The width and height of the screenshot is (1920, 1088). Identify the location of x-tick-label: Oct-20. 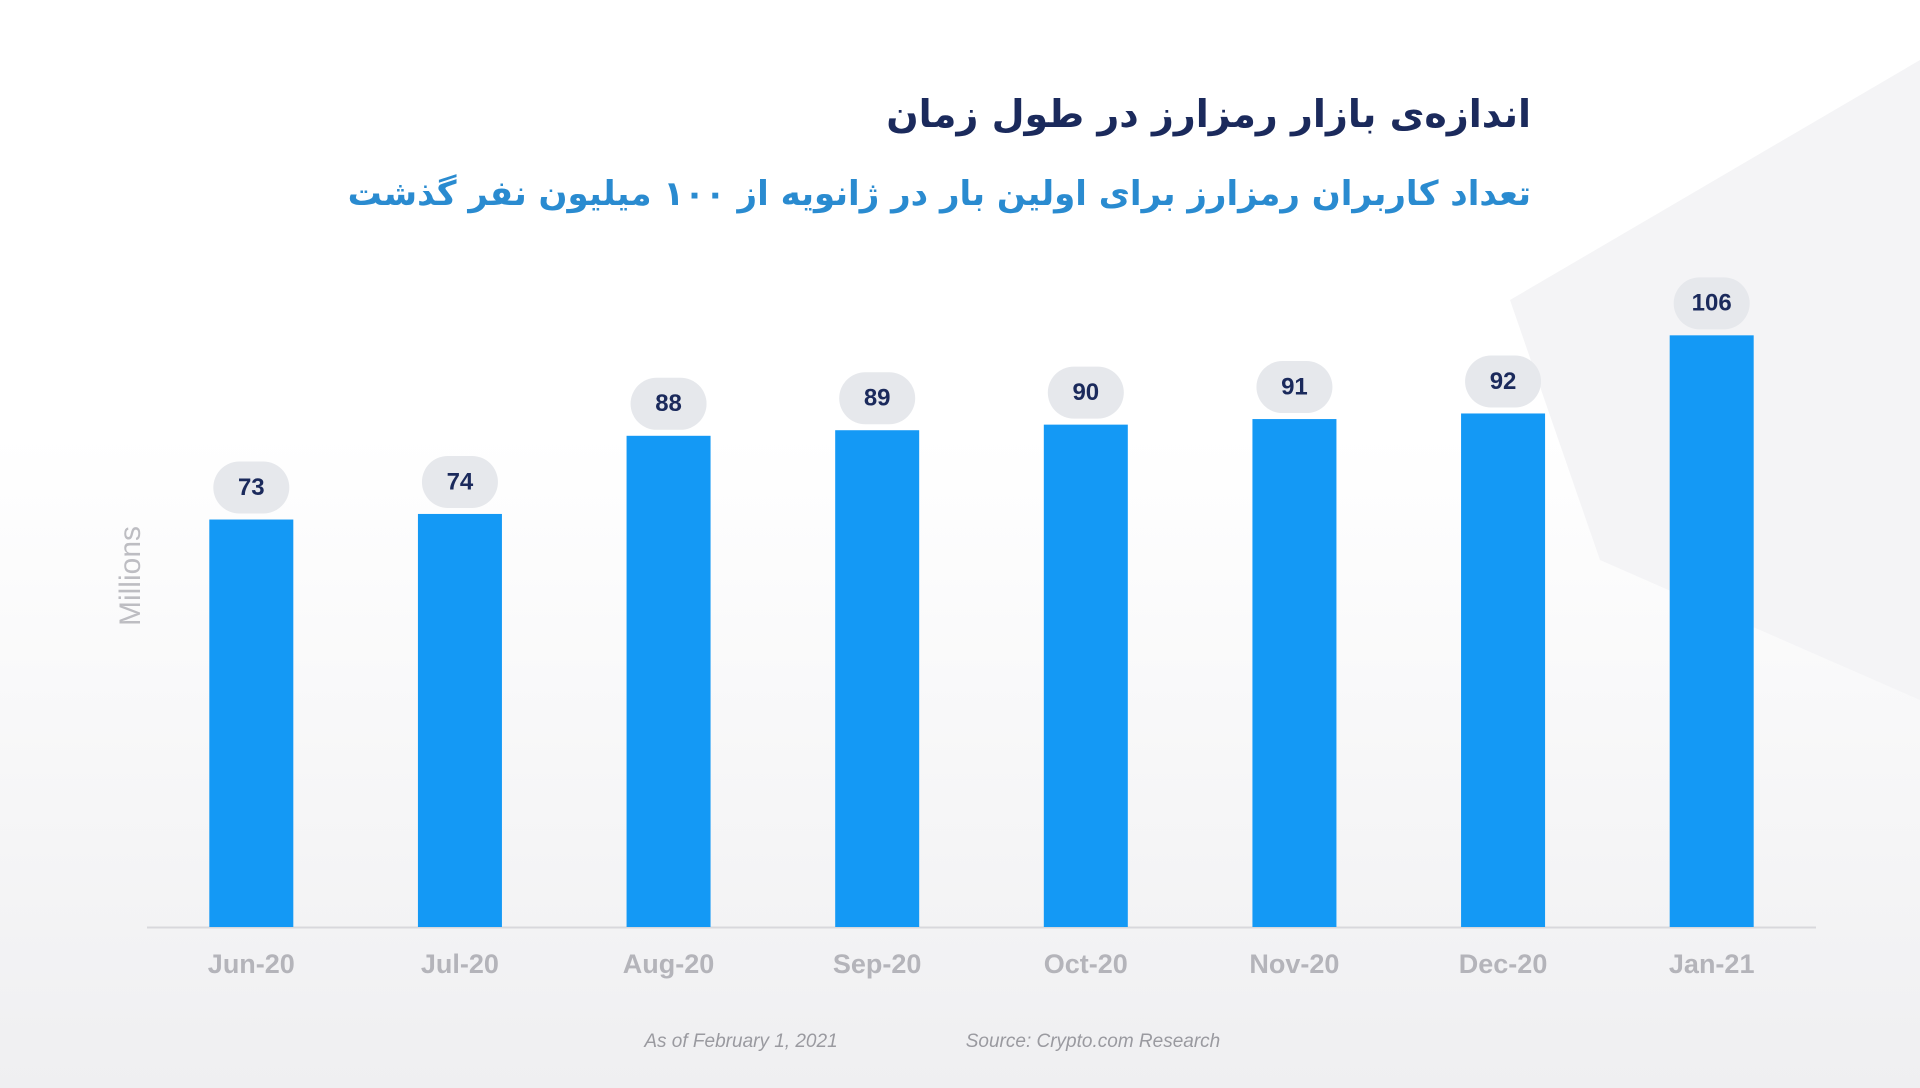
(1086, 964).